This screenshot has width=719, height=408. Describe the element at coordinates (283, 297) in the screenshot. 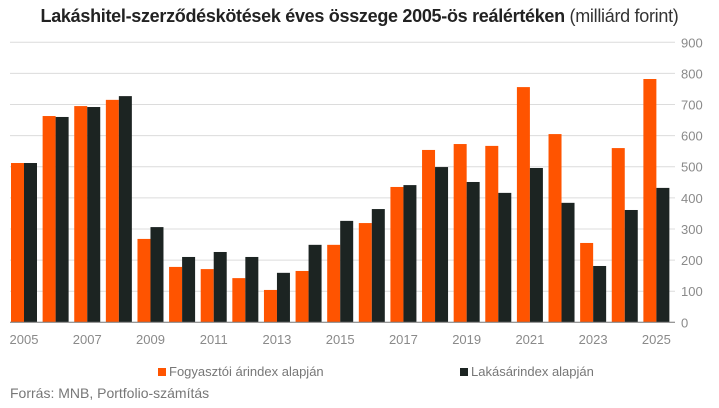

I see `bar-house-price-2013` at that location.